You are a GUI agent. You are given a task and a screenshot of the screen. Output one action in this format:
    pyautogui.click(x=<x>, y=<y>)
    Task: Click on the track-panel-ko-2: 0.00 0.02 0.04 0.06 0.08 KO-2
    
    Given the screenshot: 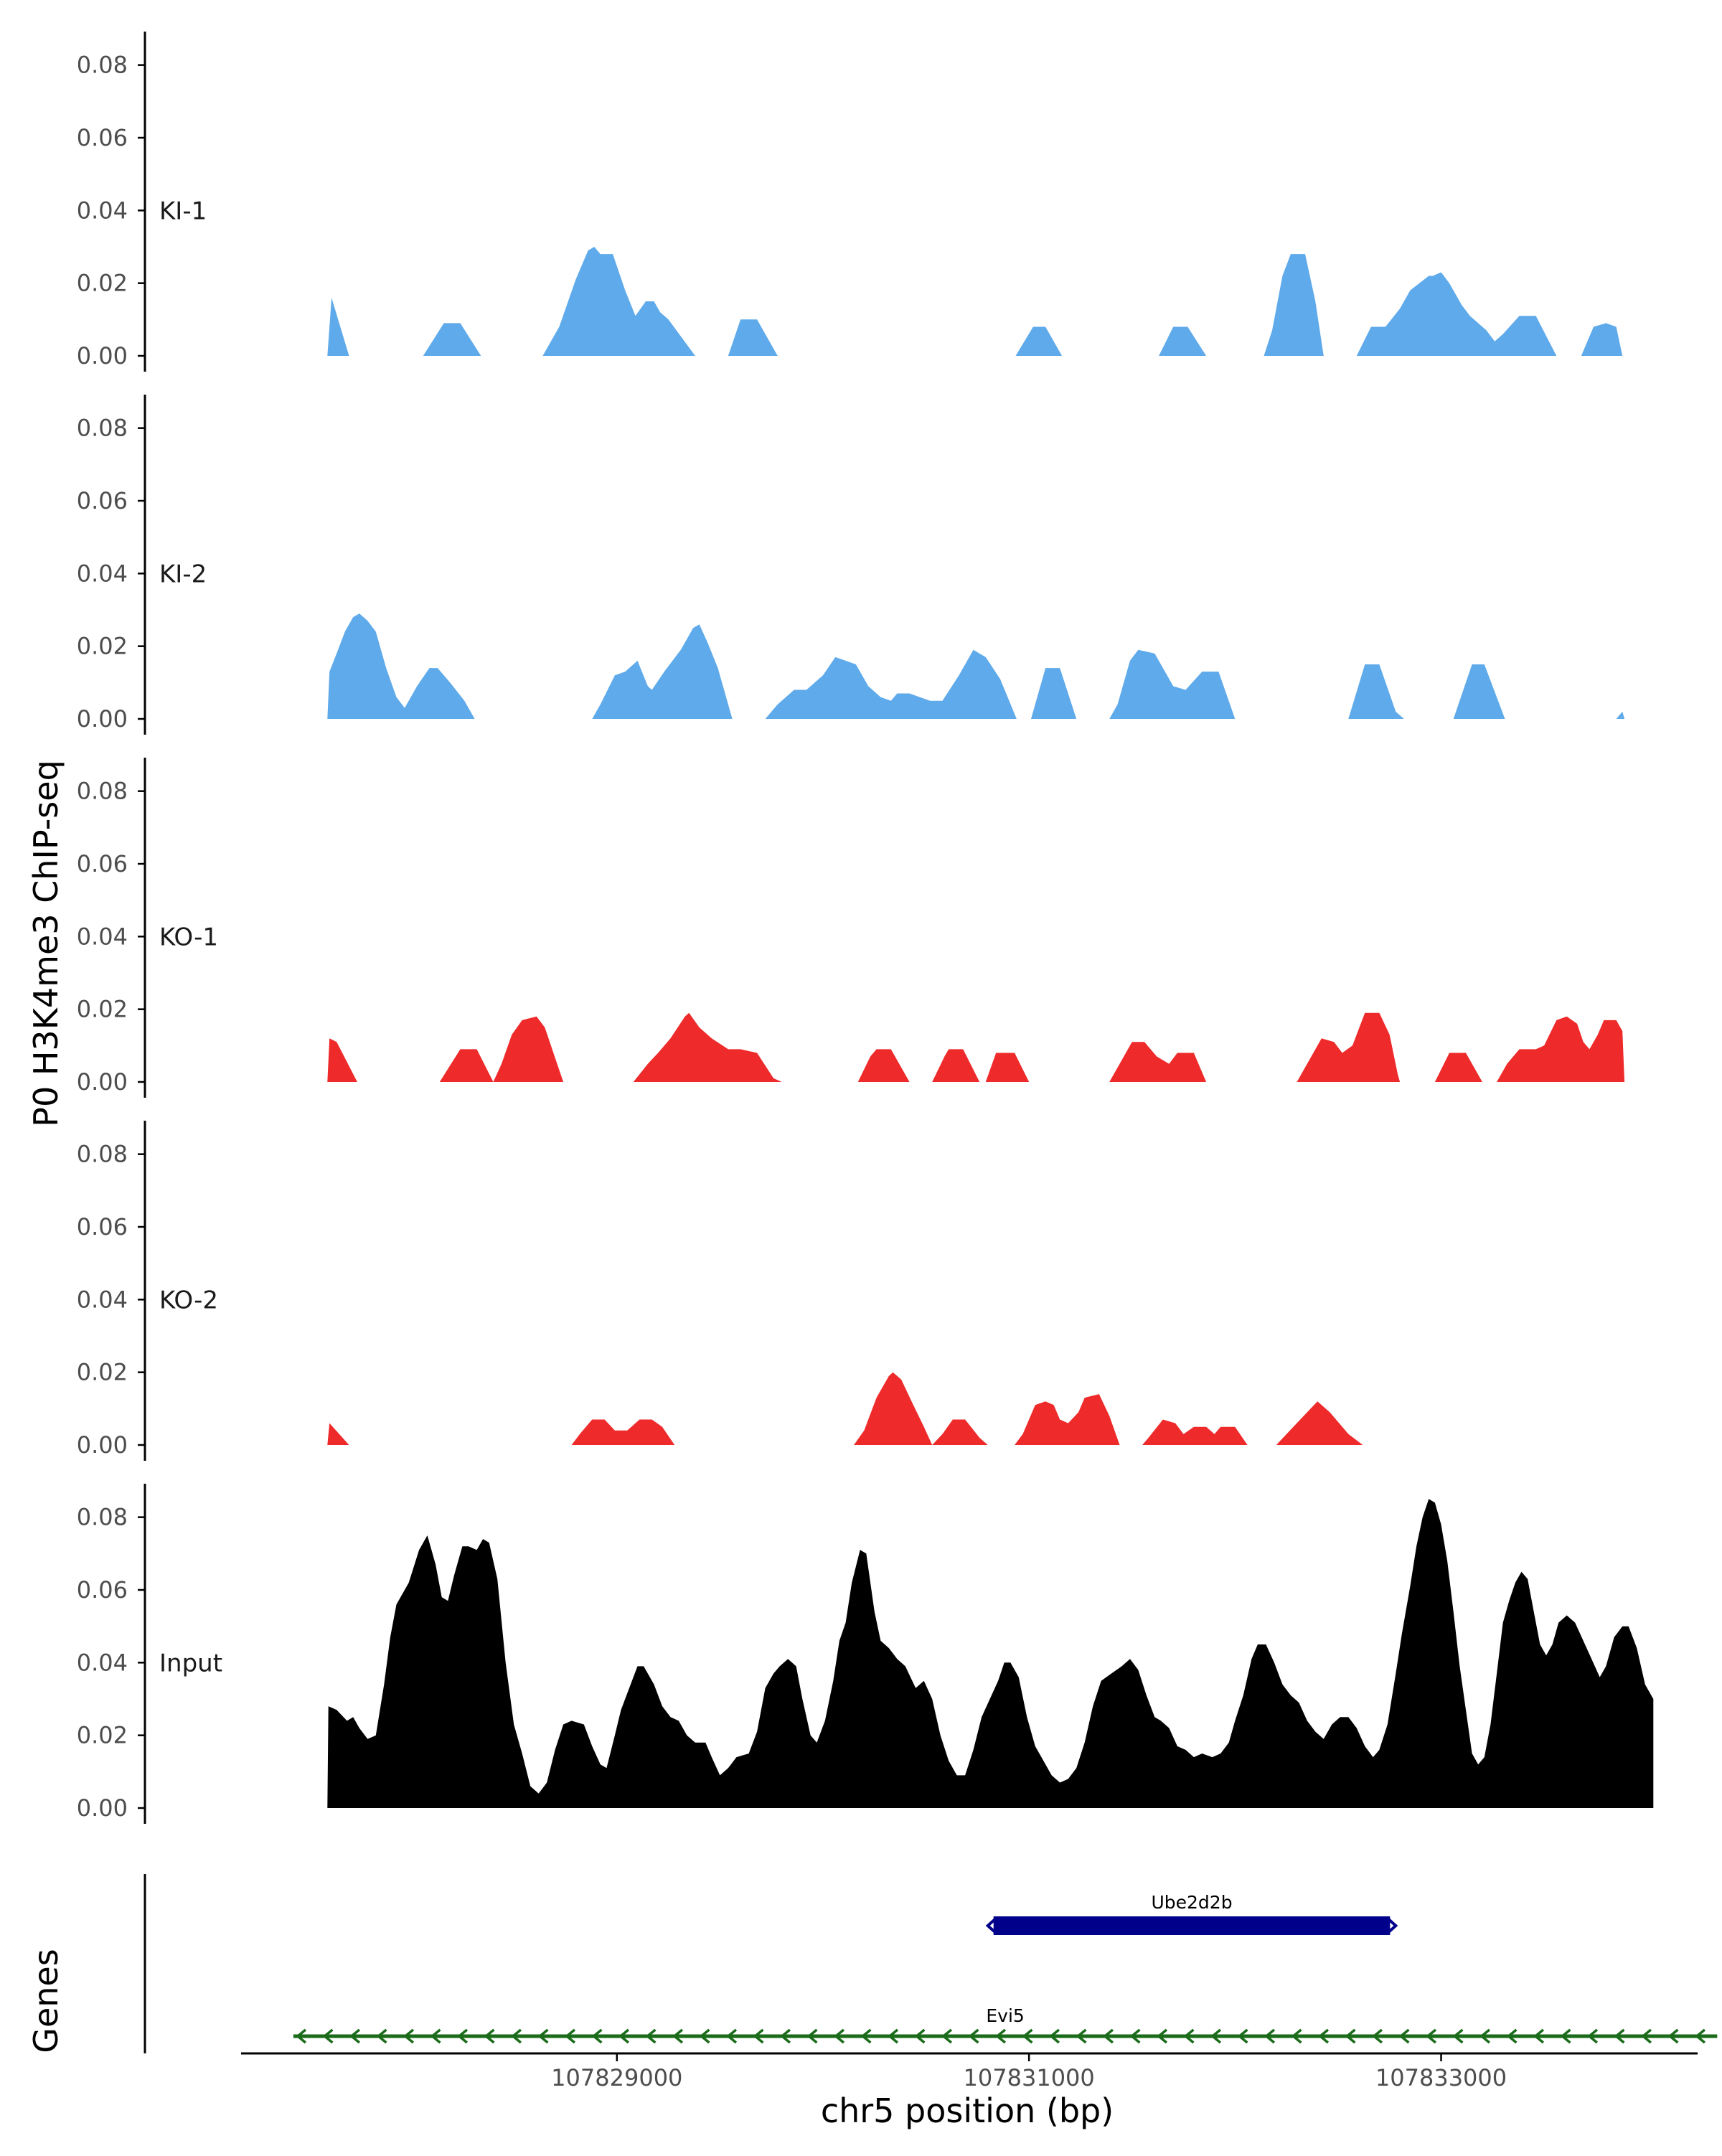 What is the action you would take?
    pyautogui.click(x=720, y=1291)
    